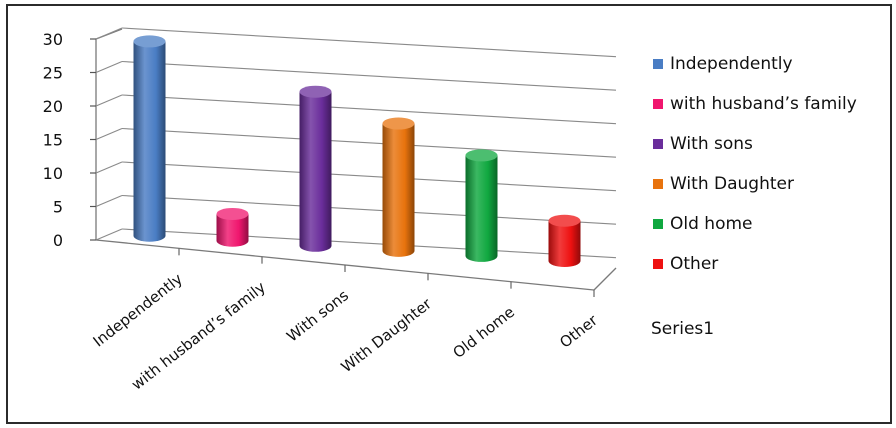  Describe the element at coordinates (58, 207) in the screenshot. I see `y-tick-label: 5` at that location.